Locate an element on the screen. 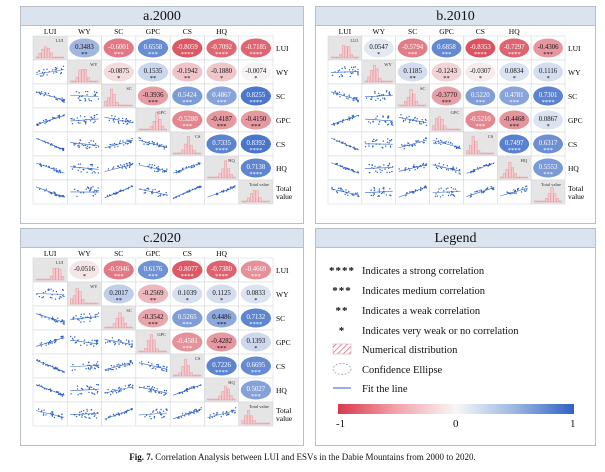  diag-label: WY is located at coordinates (94, 286).